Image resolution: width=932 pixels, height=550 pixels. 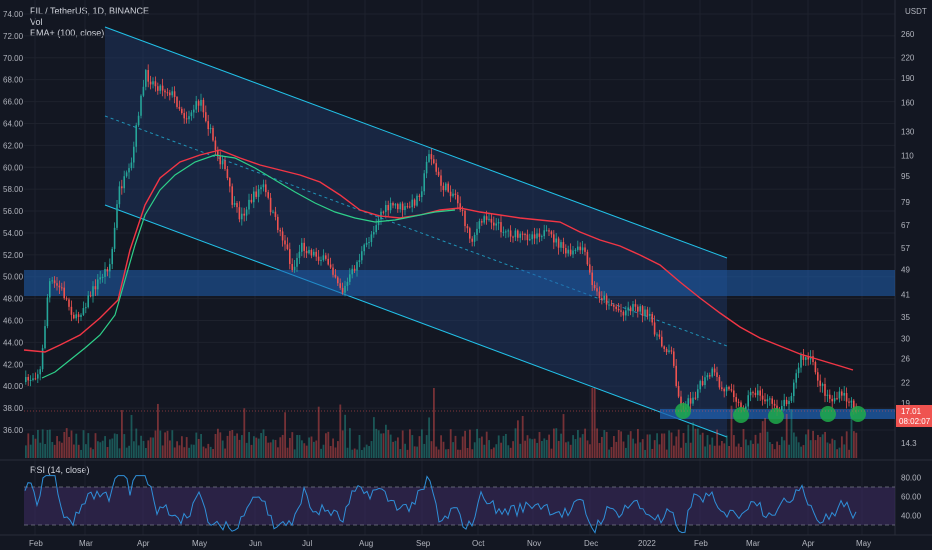 I want to click on last-price-value: 17.01, so click(x=911, y=411).